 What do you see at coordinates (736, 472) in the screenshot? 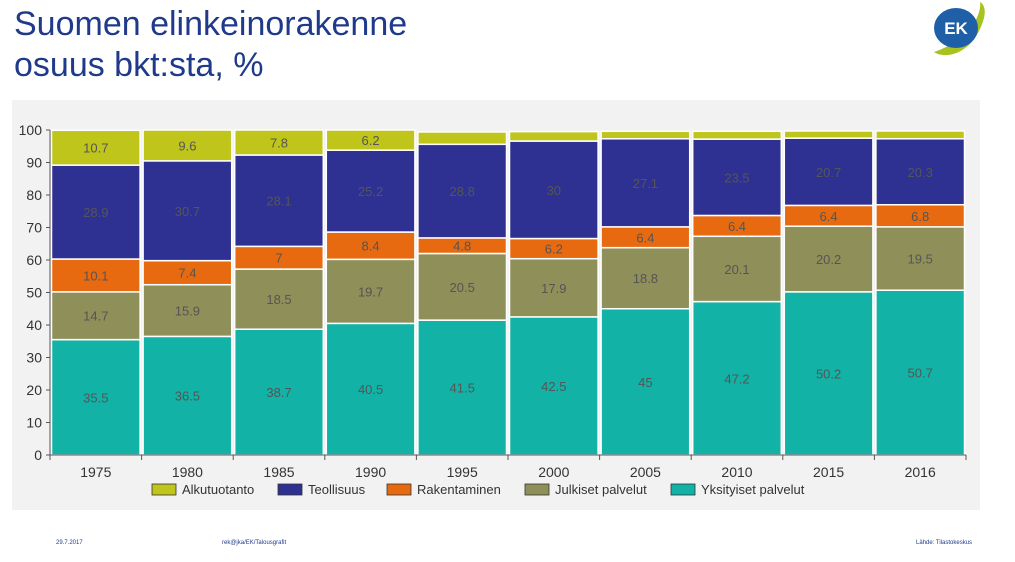
I see `x-tick-label: 2010` at bounding box center [736, 472].